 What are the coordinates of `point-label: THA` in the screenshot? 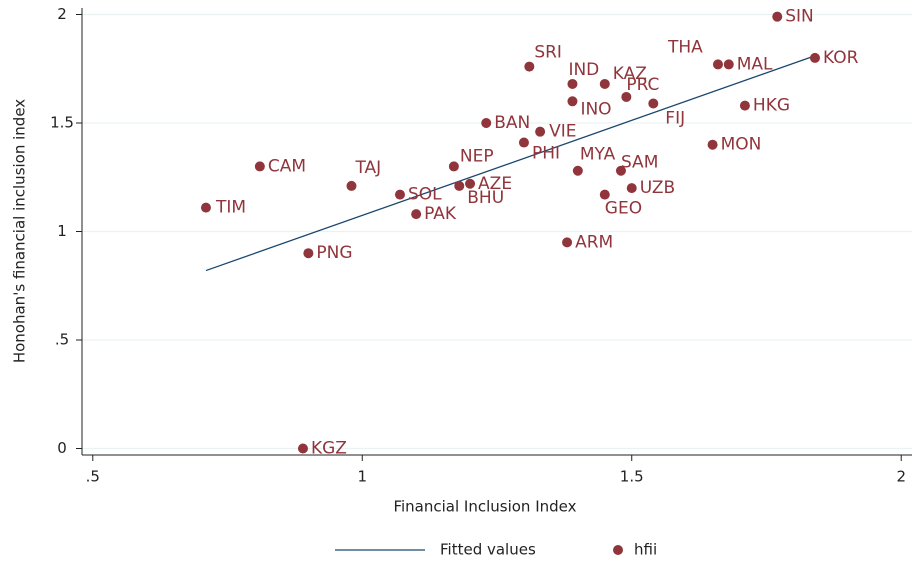 It's located at (685, 47).